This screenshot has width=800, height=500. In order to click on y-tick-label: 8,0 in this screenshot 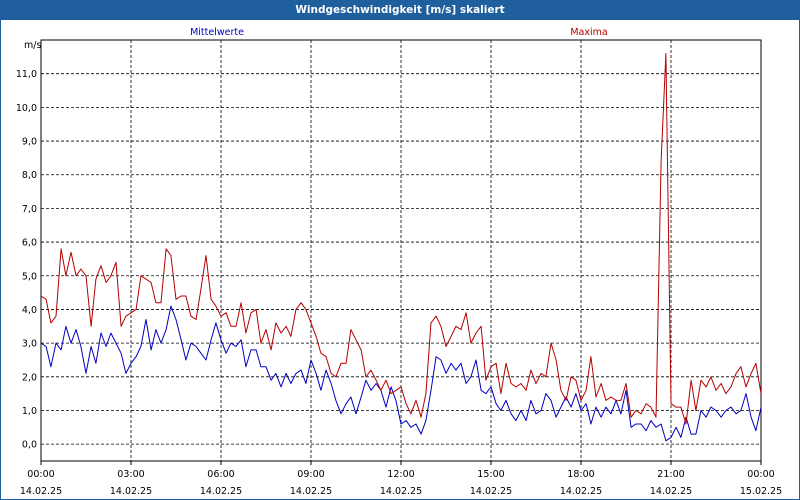, I will do `click(29, 175)`.